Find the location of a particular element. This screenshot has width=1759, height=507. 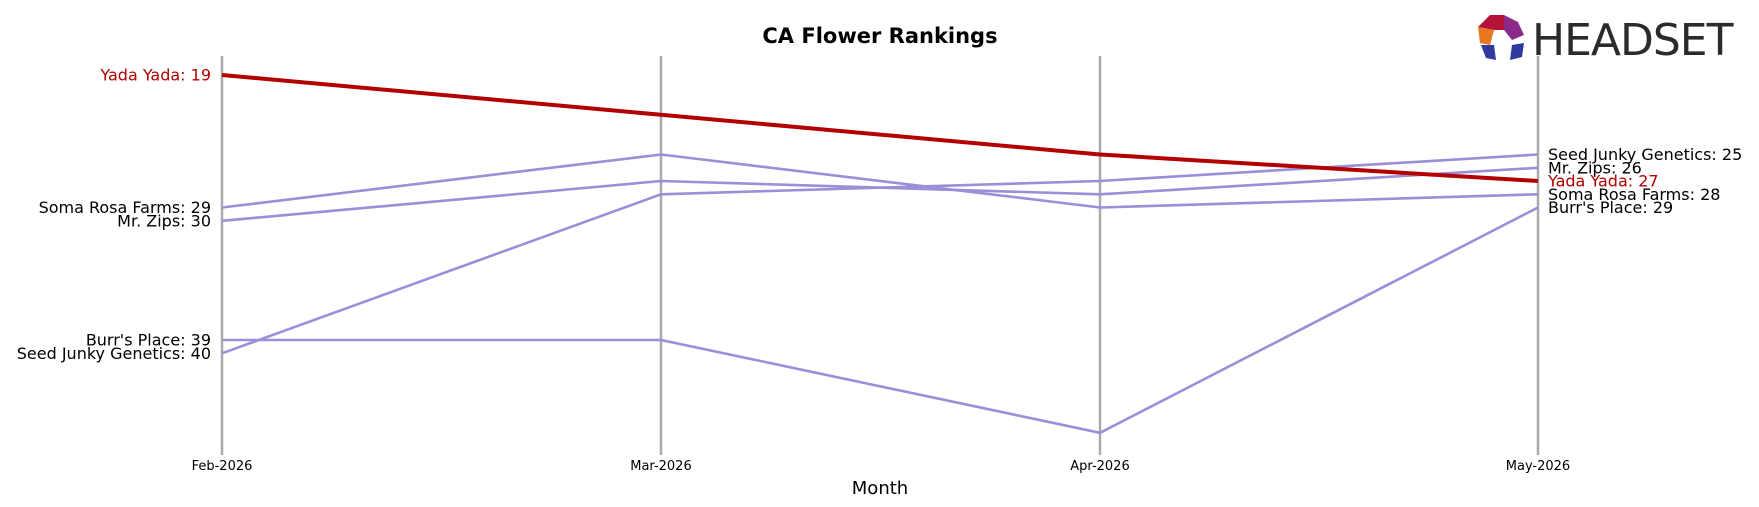

x-tick-label: May-2026 is located at coordinates (1538, 466).